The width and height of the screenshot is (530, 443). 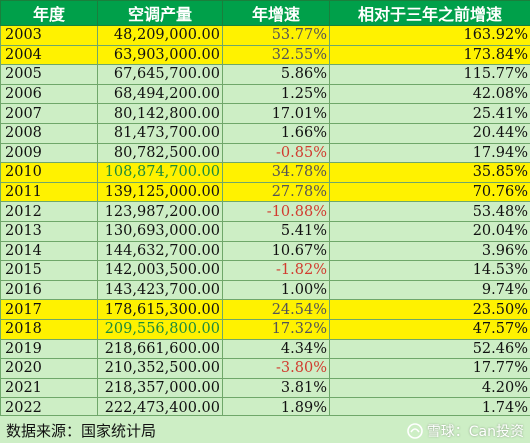 I want to click on year-cell: 2015, so click(x=49, y=270).